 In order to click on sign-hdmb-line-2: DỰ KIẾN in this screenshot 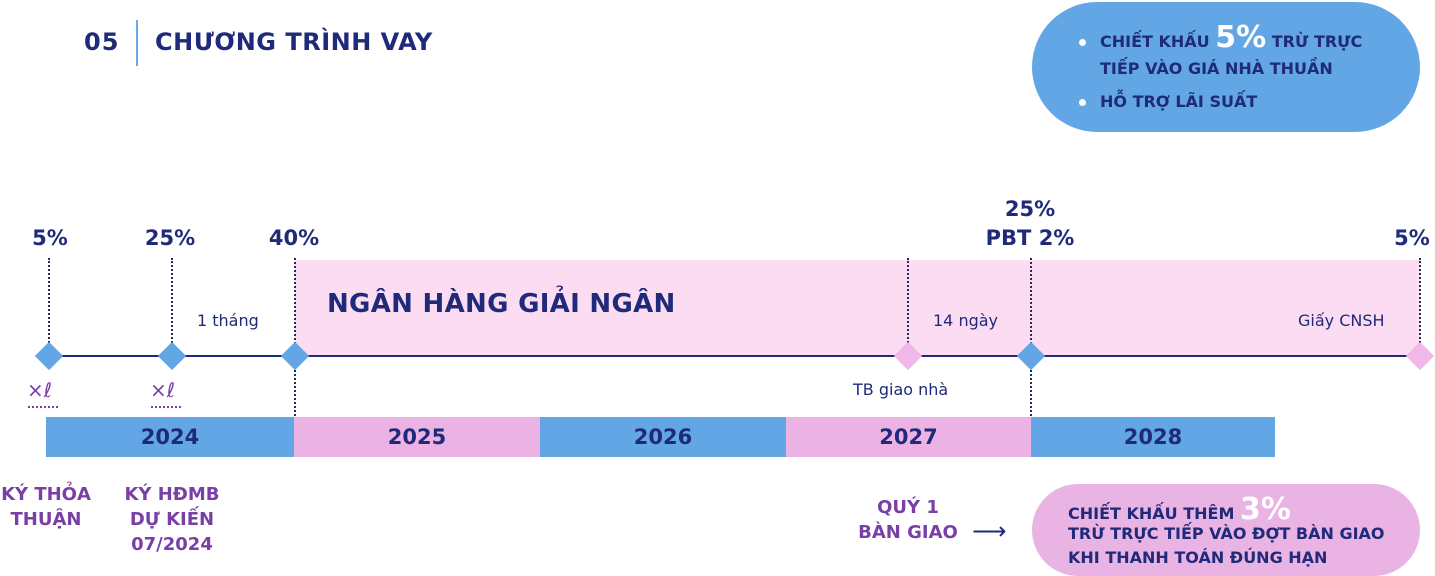, I will do `click(172, 519)`.